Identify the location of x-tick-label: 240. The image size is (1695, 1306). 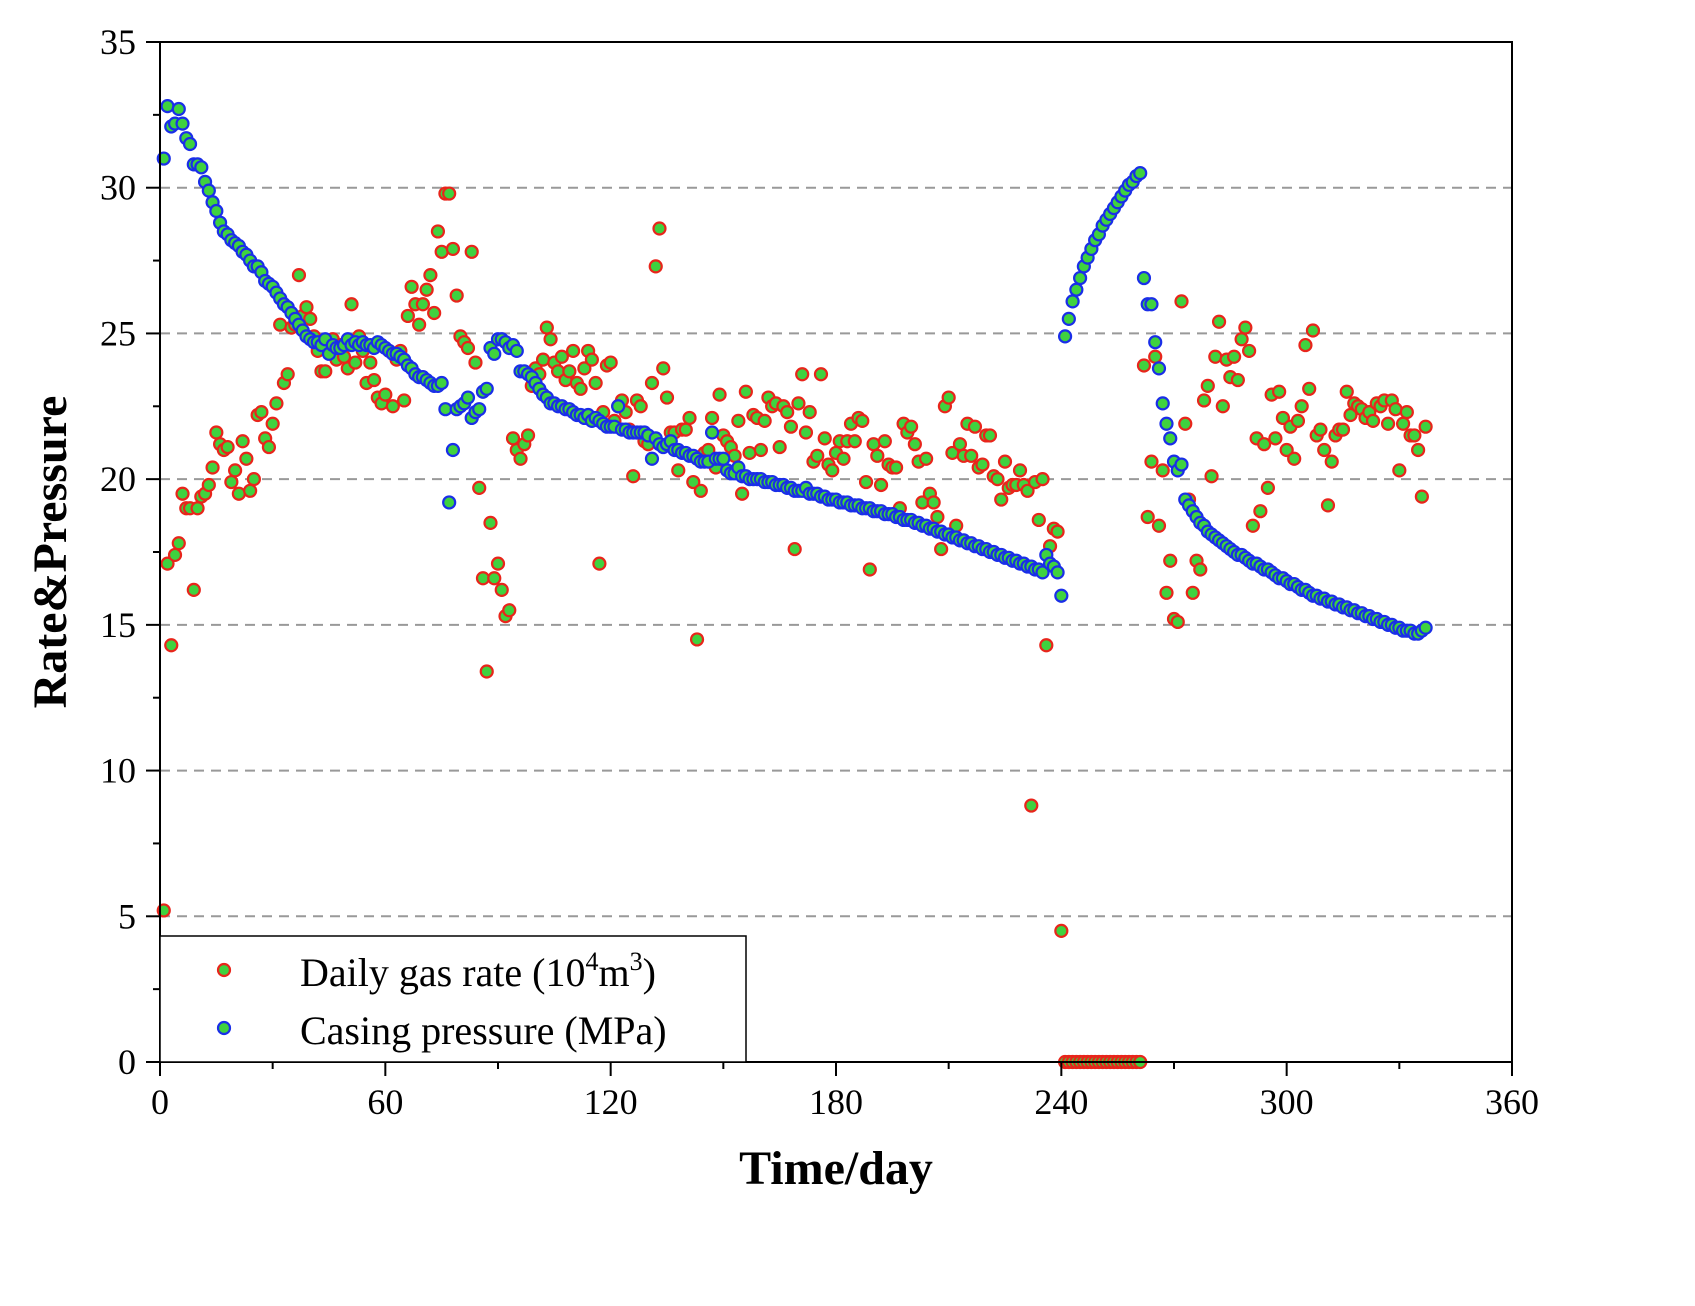
(1061, 1102).